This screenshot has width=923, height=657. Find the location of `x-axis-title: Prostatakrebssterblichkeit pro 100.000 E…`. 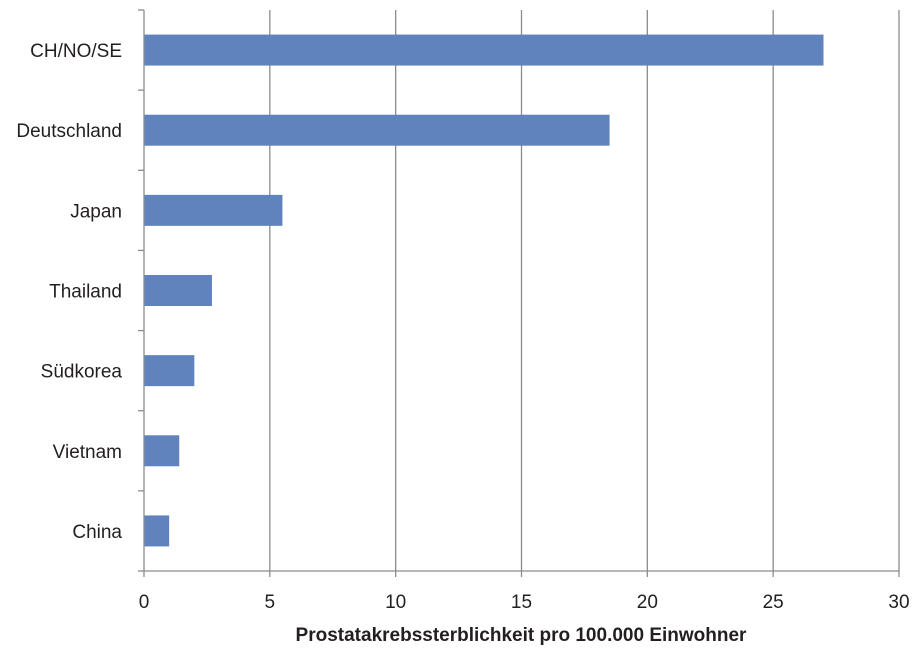

x-axis-title: Prostatakrebssterblichkeit pro 100.000 E… is located at coordinates (522, 635).